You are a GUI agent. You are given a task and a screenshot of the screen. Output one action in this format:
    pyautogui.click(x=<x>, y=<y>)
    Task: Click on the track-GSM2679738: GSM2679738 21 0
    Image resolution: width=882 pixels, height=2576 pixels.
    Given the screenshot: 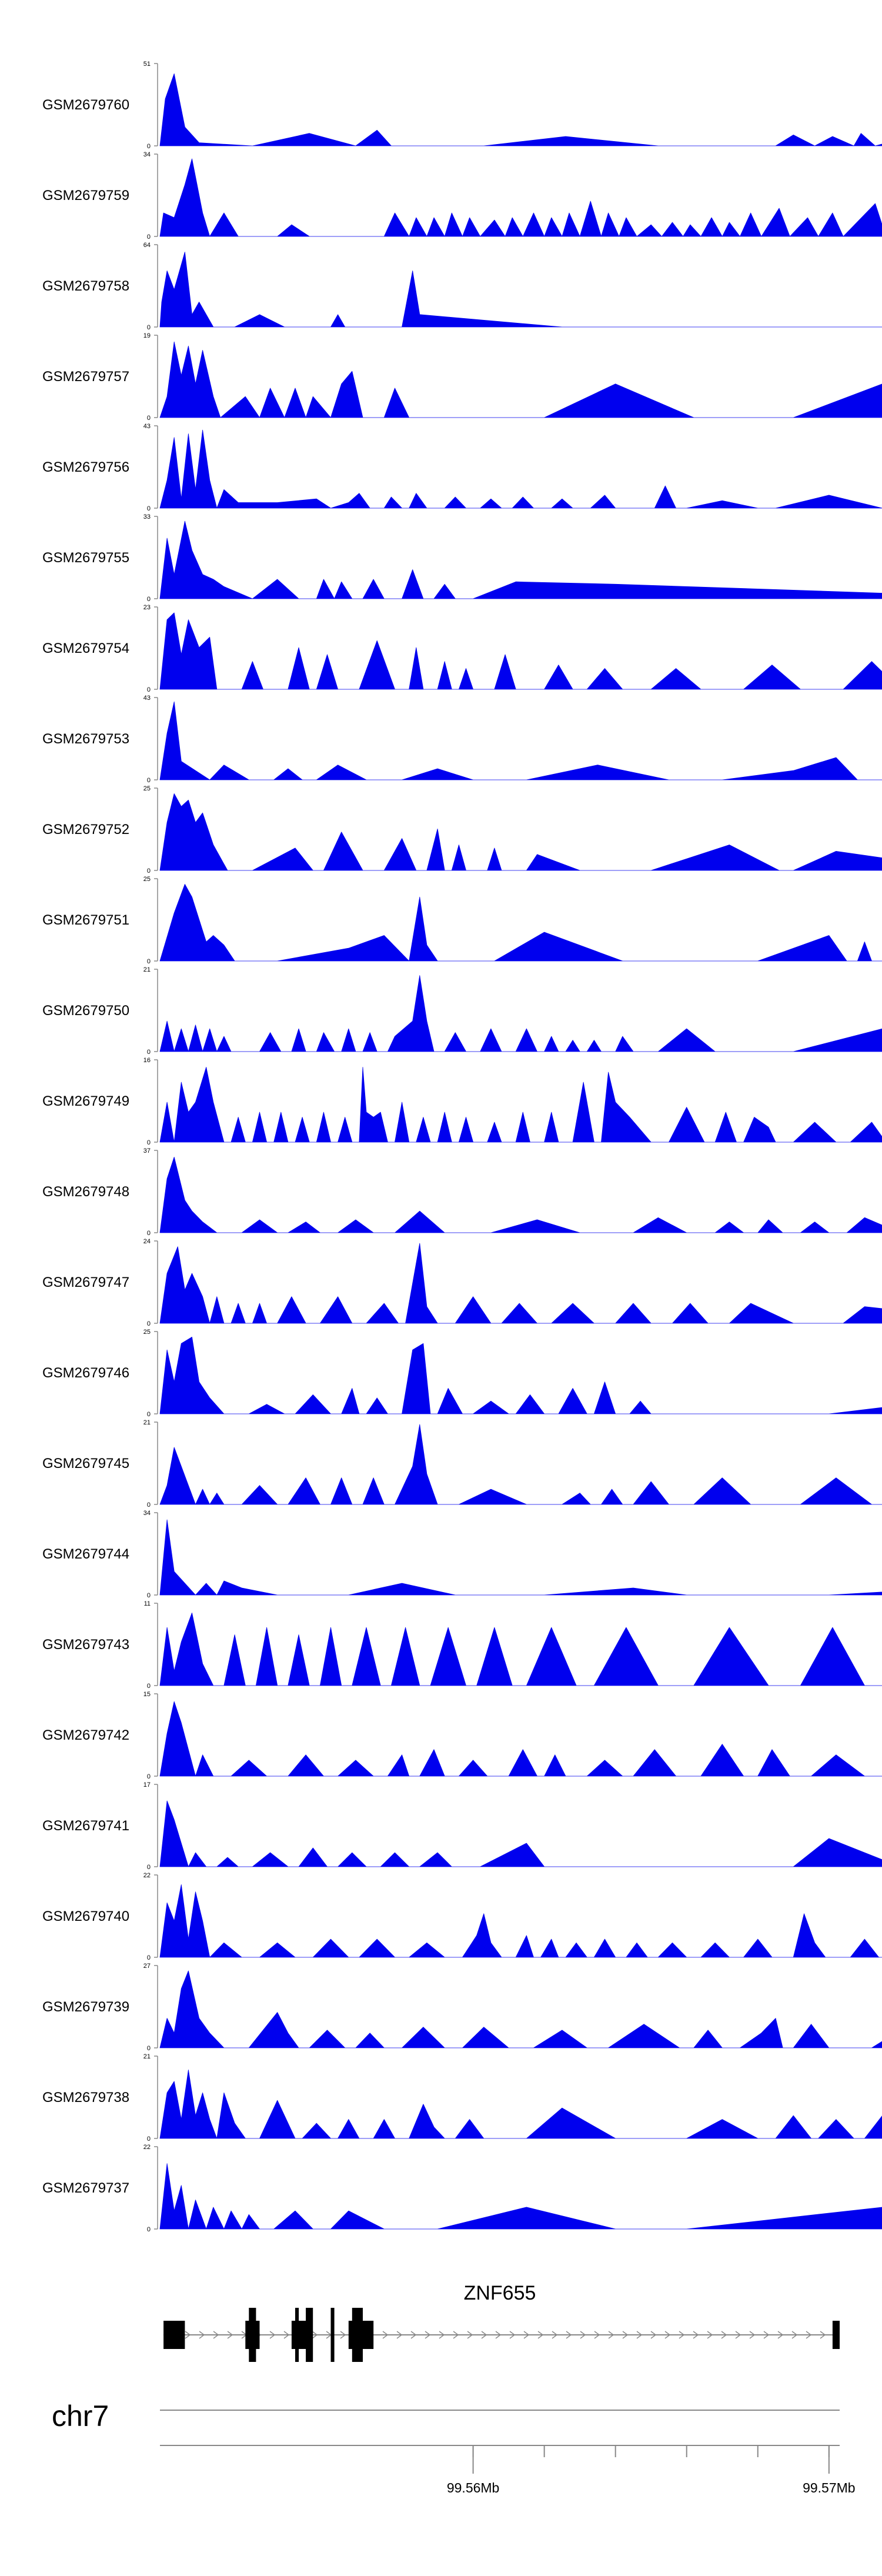 What is the action you would take?
    pyautogui.click(x=462, y=2098)
    